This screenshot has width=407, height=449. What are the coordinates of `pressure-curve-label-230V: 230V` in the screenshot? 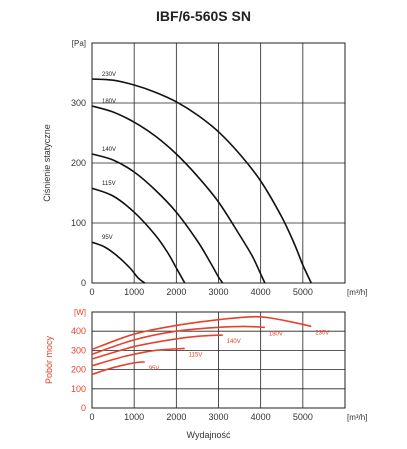 It's located at (109, 75).